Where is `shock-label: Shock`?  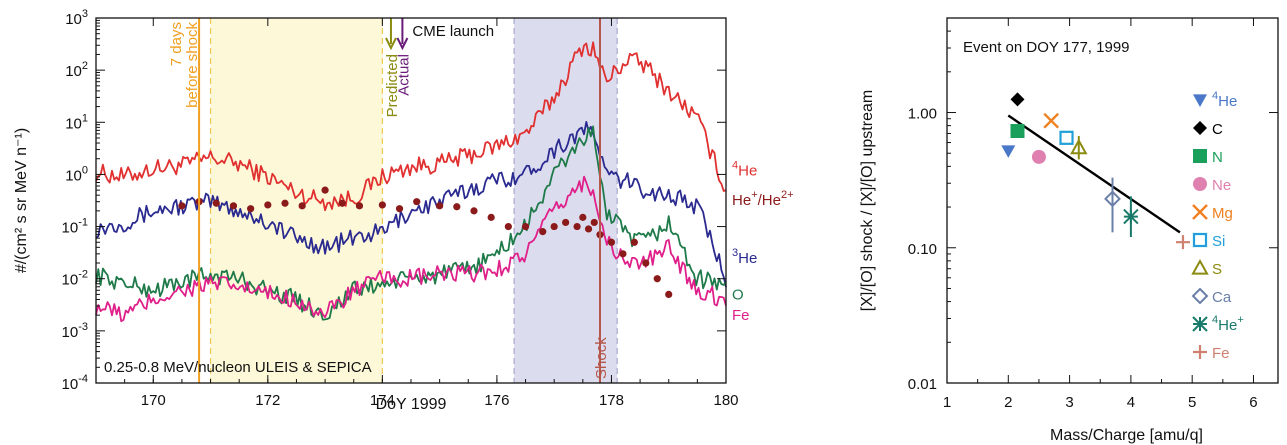 shock-label: Shock is located at coordinates (601, 358).